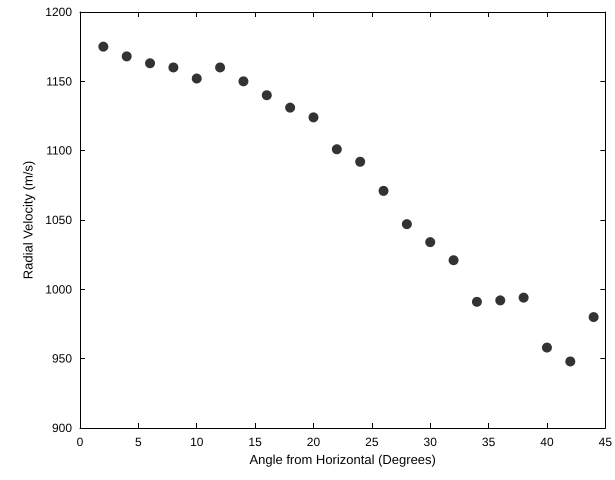  Describe the element at coordinates (197, 442) in the screenshot. I see `x-tick-label: 10` at that location.